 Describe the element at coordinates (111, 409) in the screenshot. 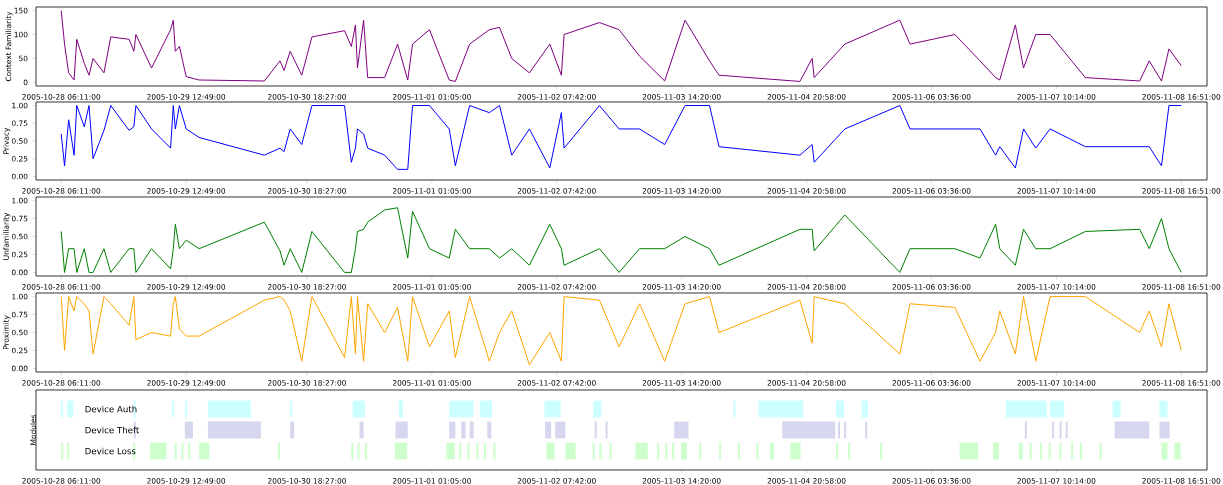

I see `category-label: Device Auth` at that location.